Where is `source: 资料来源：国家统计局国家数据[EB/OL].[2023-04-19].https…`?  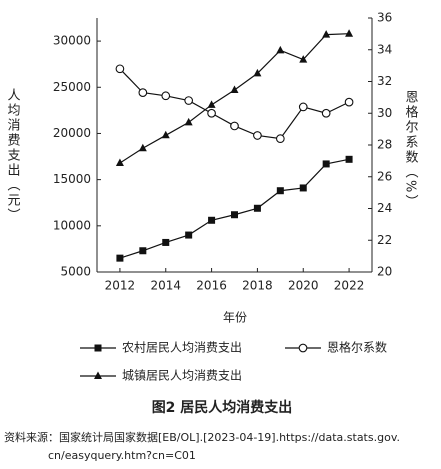 source: 资料来源：国家统计局国家数据[EB/OL].[2023-04-19].https… is located at coordinates (202, 437).